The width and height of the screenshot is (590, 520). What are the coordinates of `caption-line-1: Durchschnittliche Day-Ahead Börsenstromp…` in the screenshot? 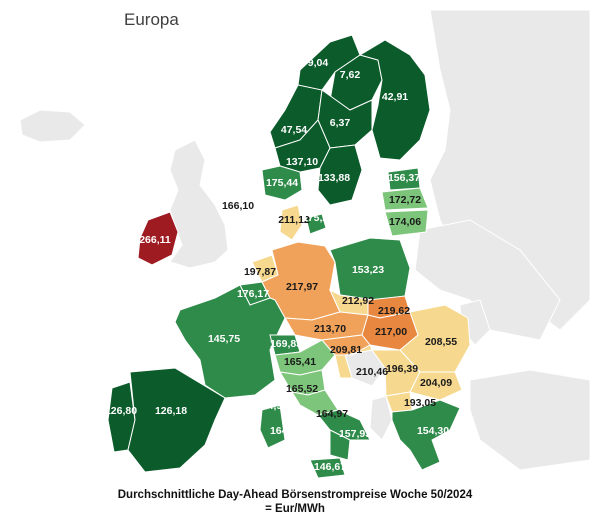 It's located at (295, 495).